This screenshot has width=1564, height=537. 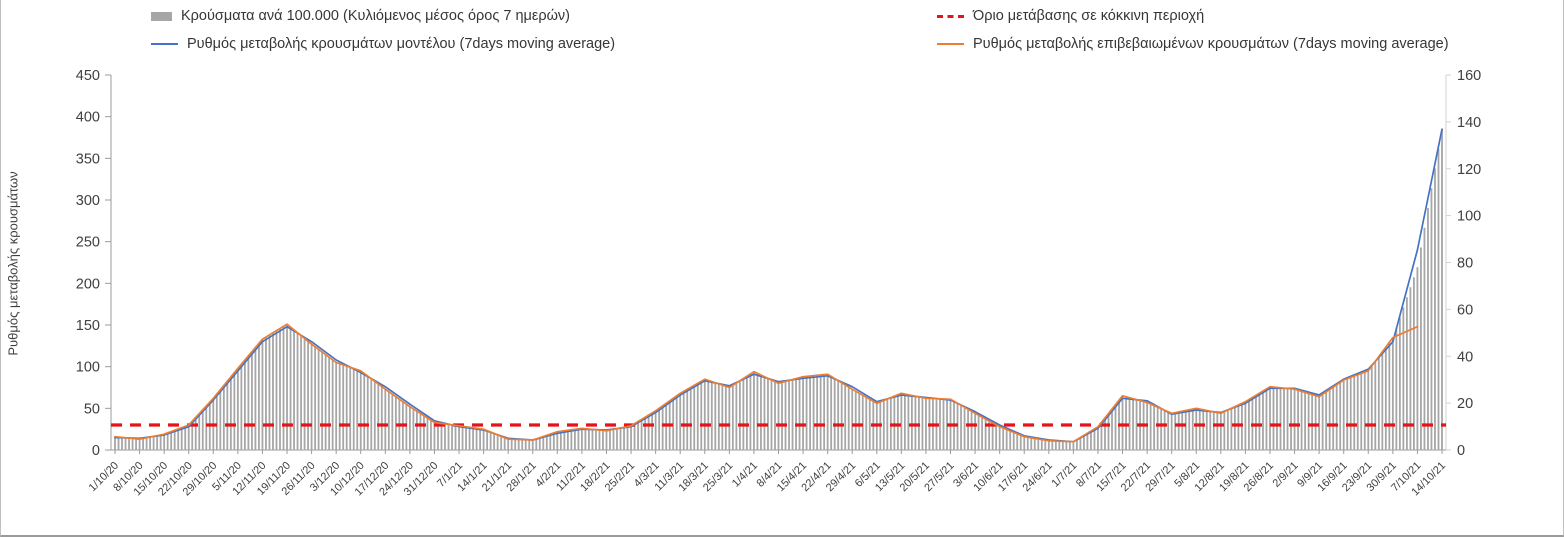 What do you see at coordinates (1469, 217) in the screenshot?
I see `right-axis-tick-label: 100` at bounding box center [1469, 217].